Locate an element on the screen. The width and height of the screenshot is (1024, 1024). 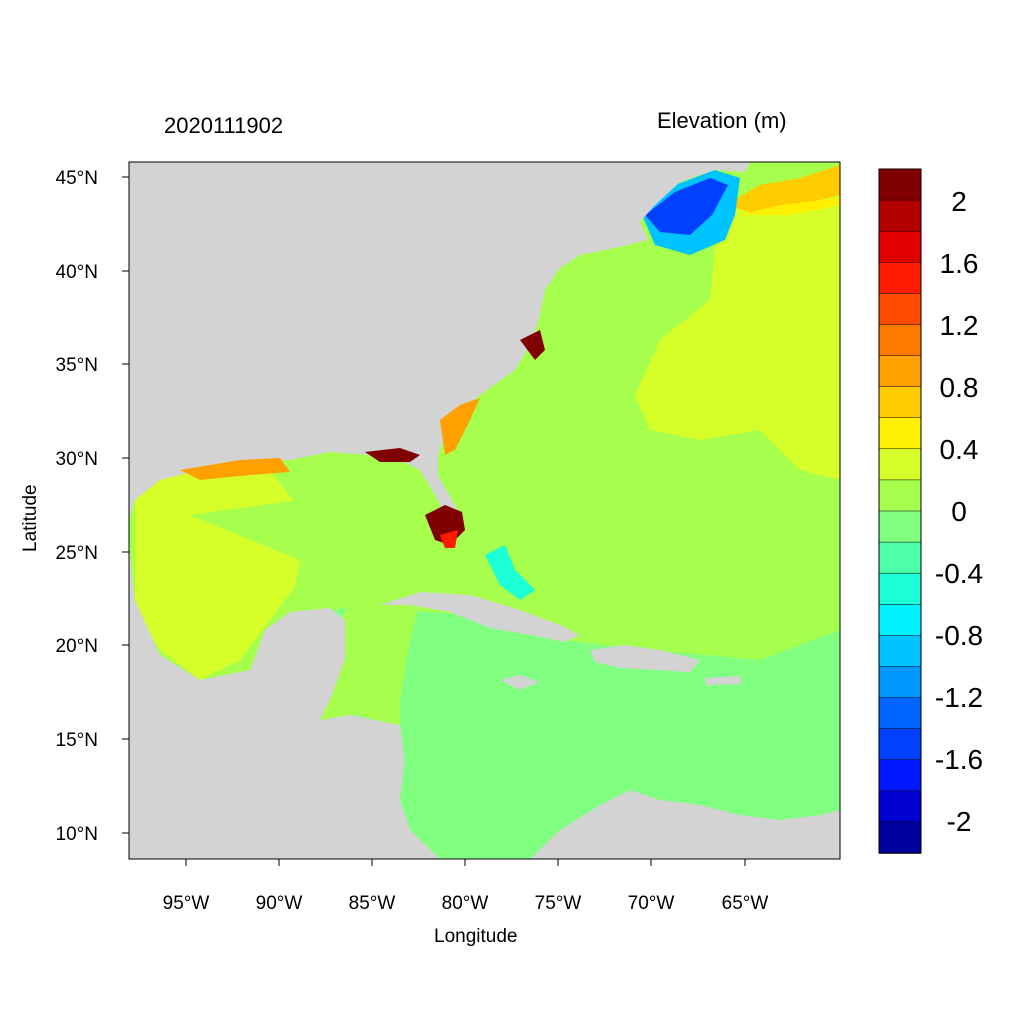
land-mexico-central-america is located at coordinates (284, 702).